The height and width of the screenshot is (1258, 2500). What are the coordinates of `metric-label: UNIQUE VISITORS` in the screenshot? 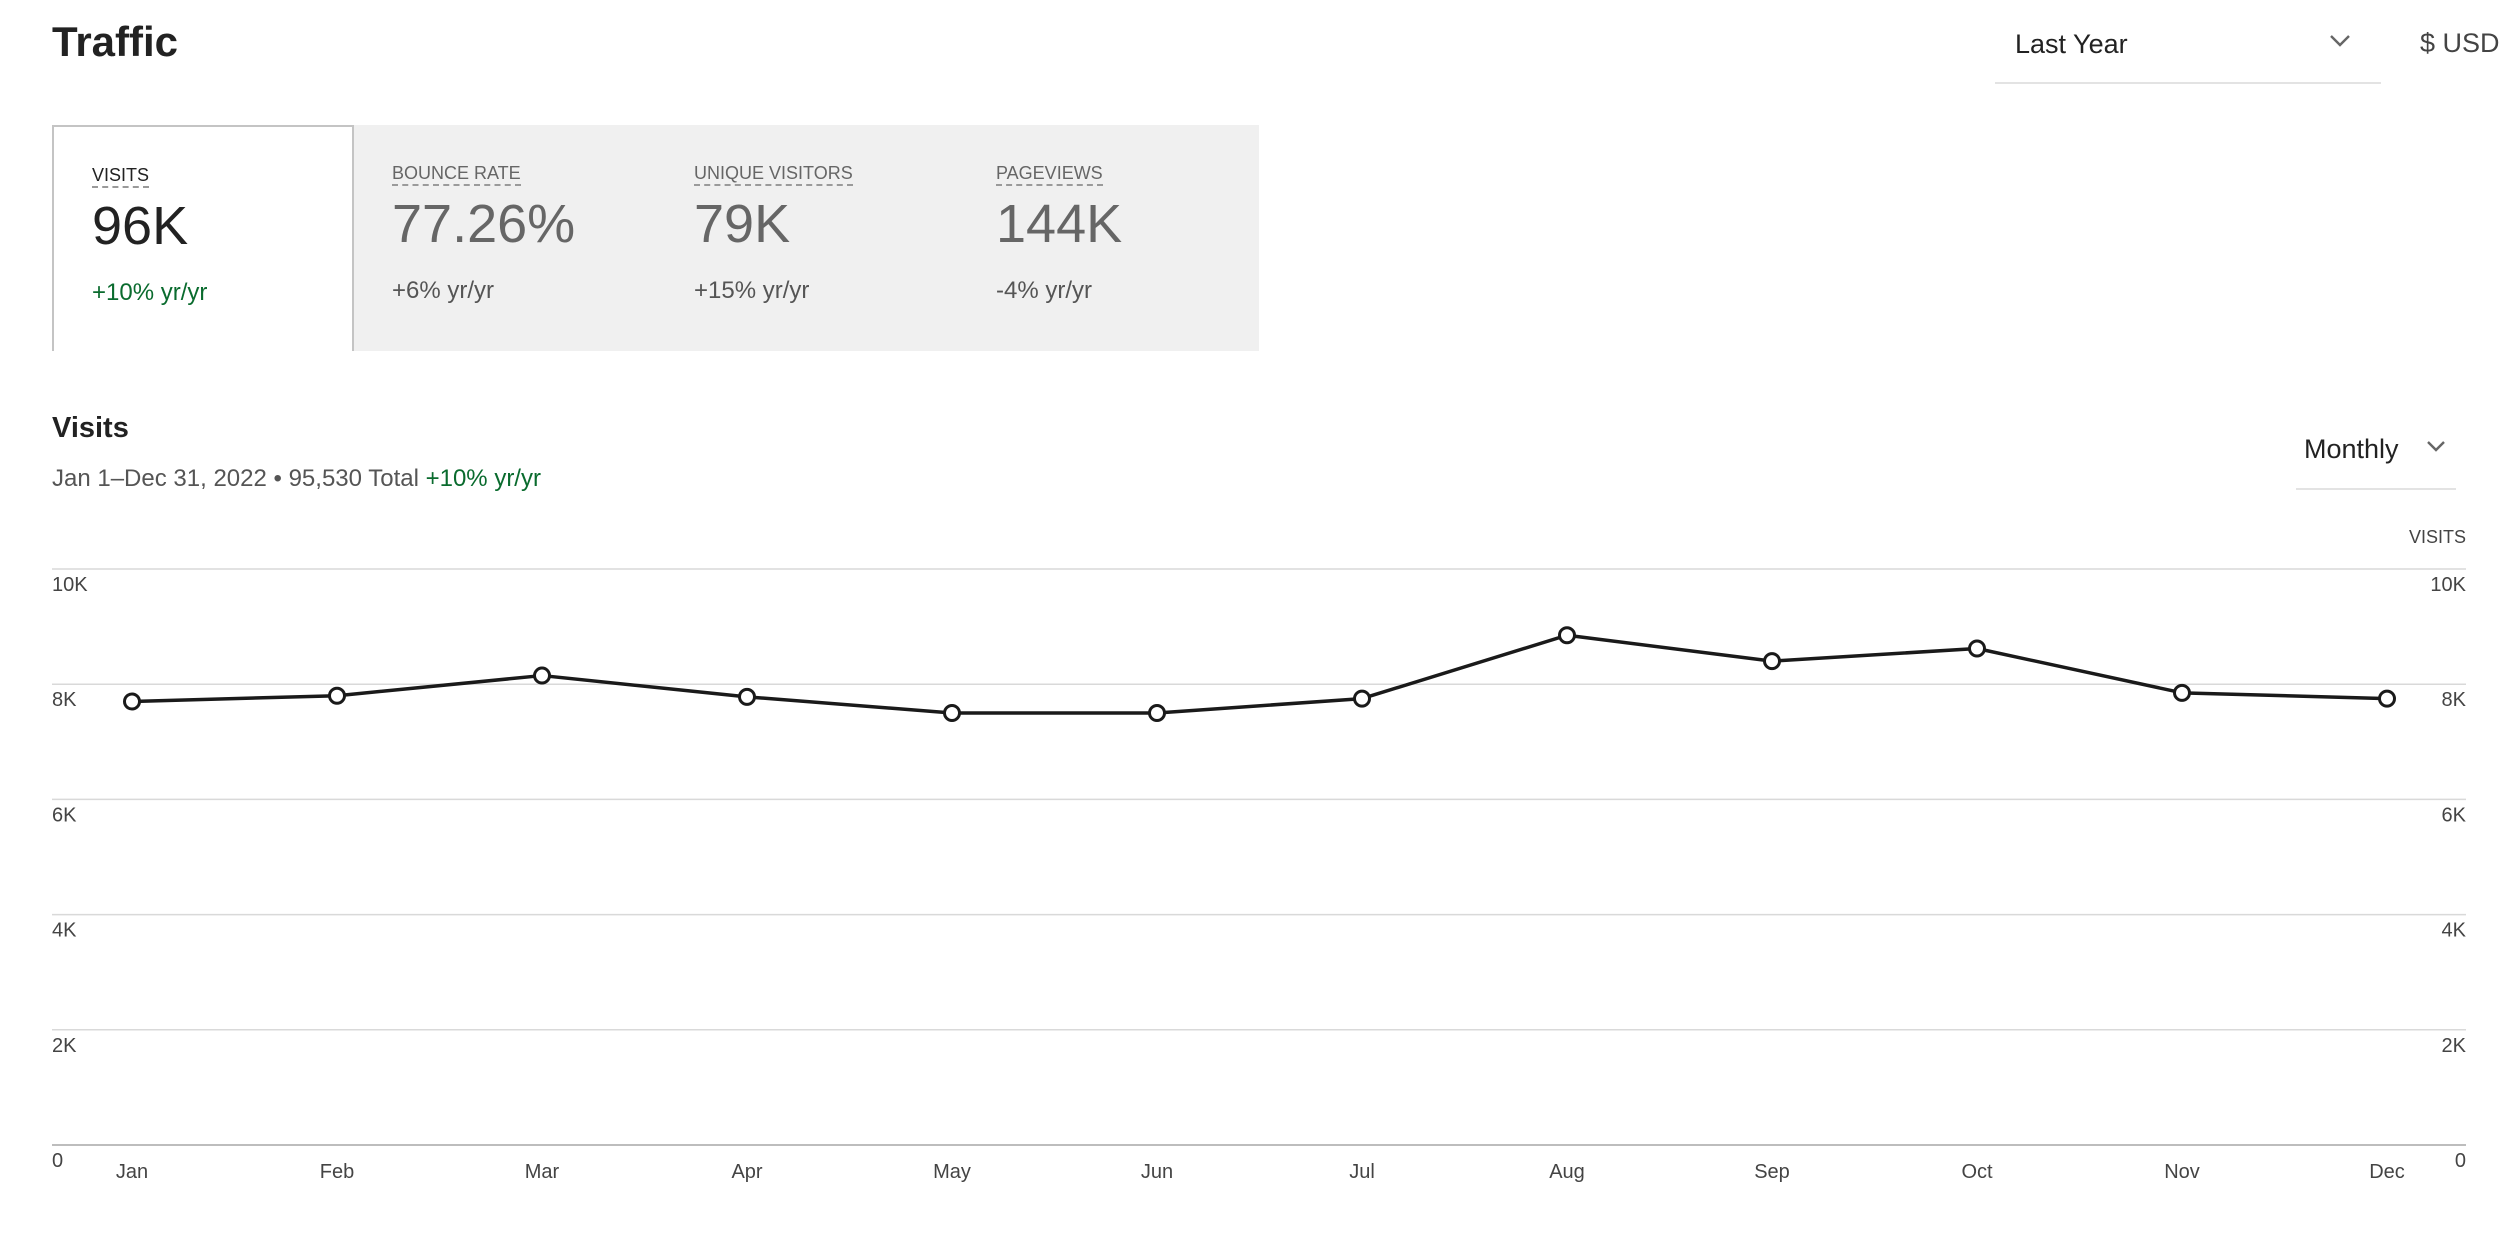 It's located at (773, 174).